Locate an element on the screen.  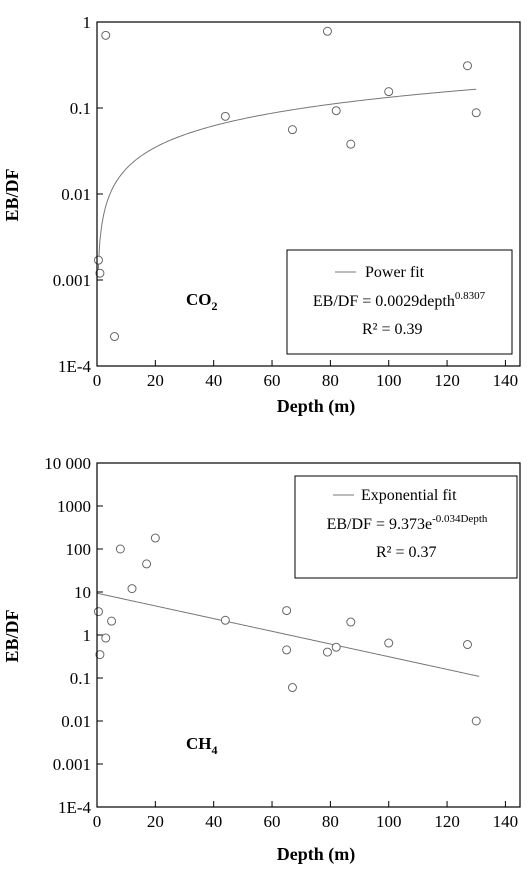
co2-x-tick-label: 140 is located at coordinates (506, 380).